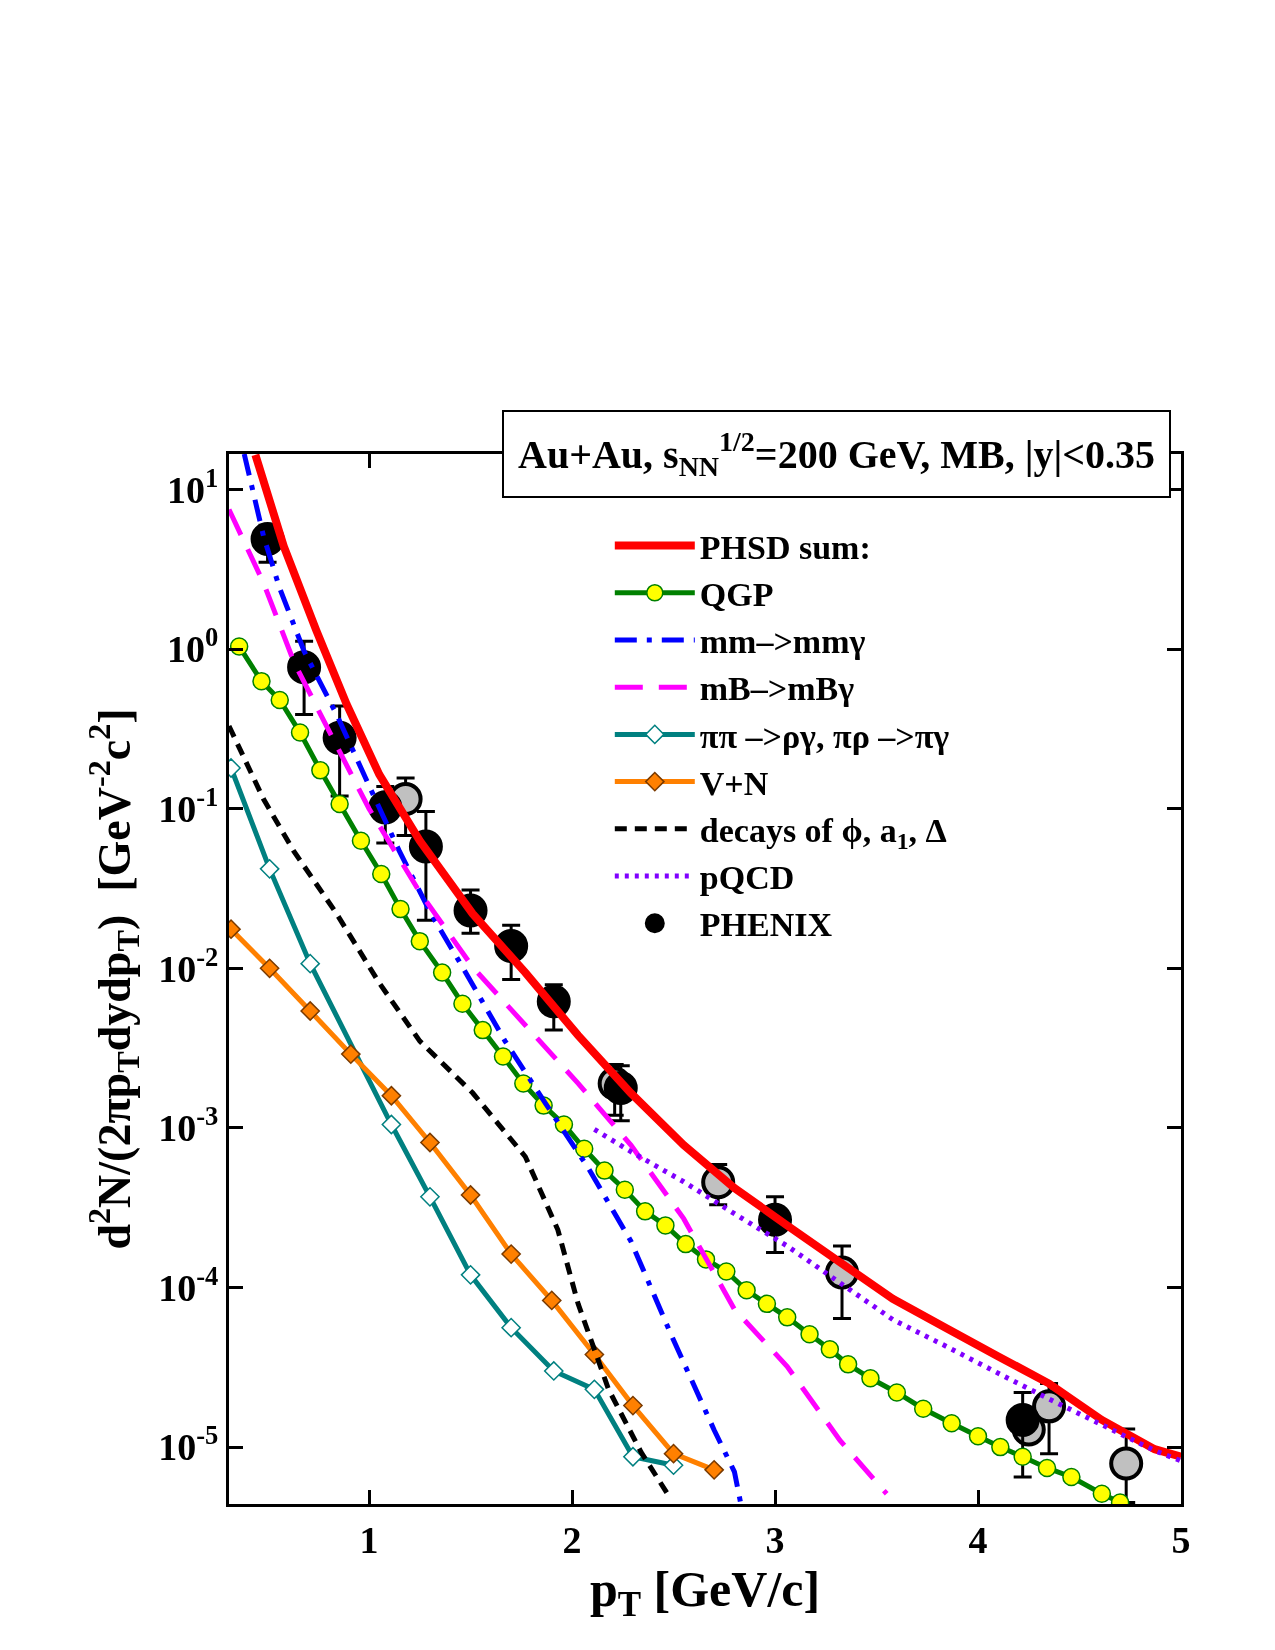 Image resolution: width=1275 pixels, height=1650 pixels. Describe the element at coordinates (736, 595) in the screenshot. I see `legend-label: QGP` at that location.